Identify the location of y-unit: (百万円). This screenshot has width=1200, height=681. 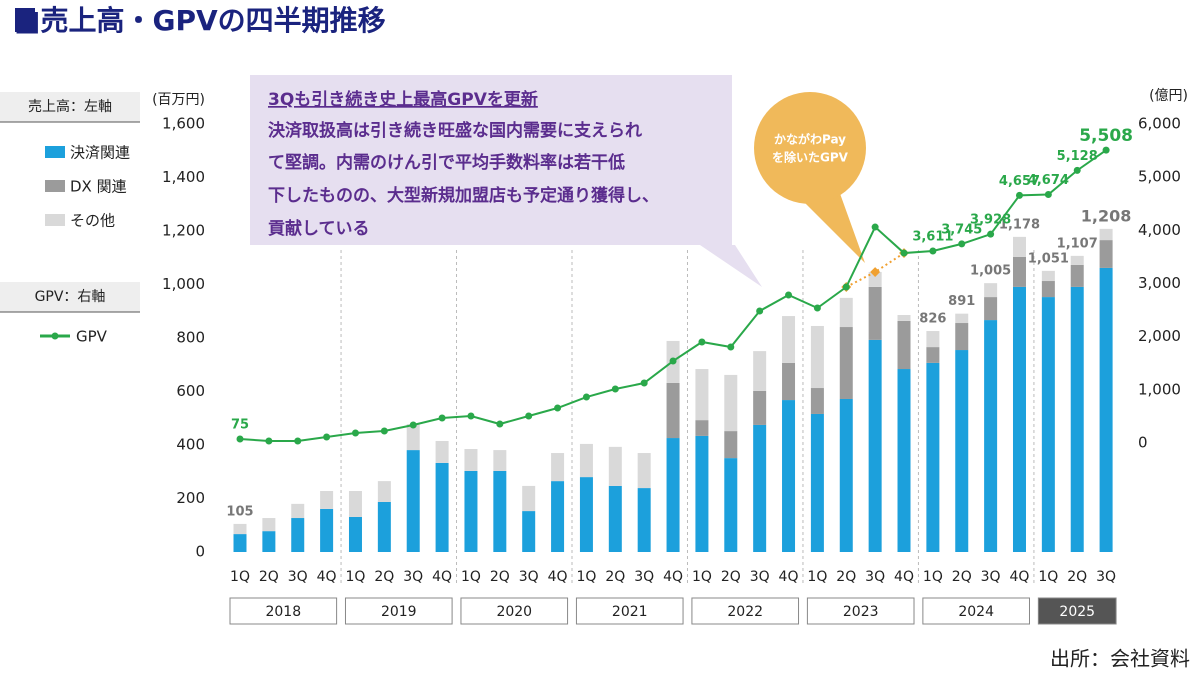
(178, 100).